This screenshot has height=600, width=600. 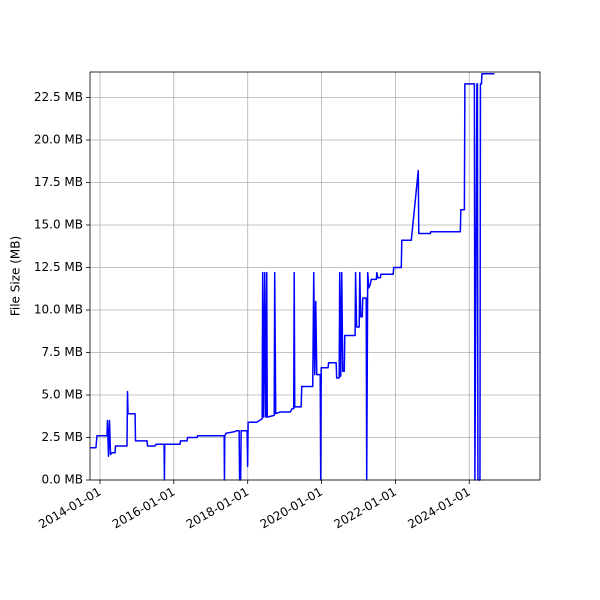 What do you see at coordinates (58, 182) in the screenshot?
I see `y-tick-label: 17.5 MB` at bounding box center [58, 182].